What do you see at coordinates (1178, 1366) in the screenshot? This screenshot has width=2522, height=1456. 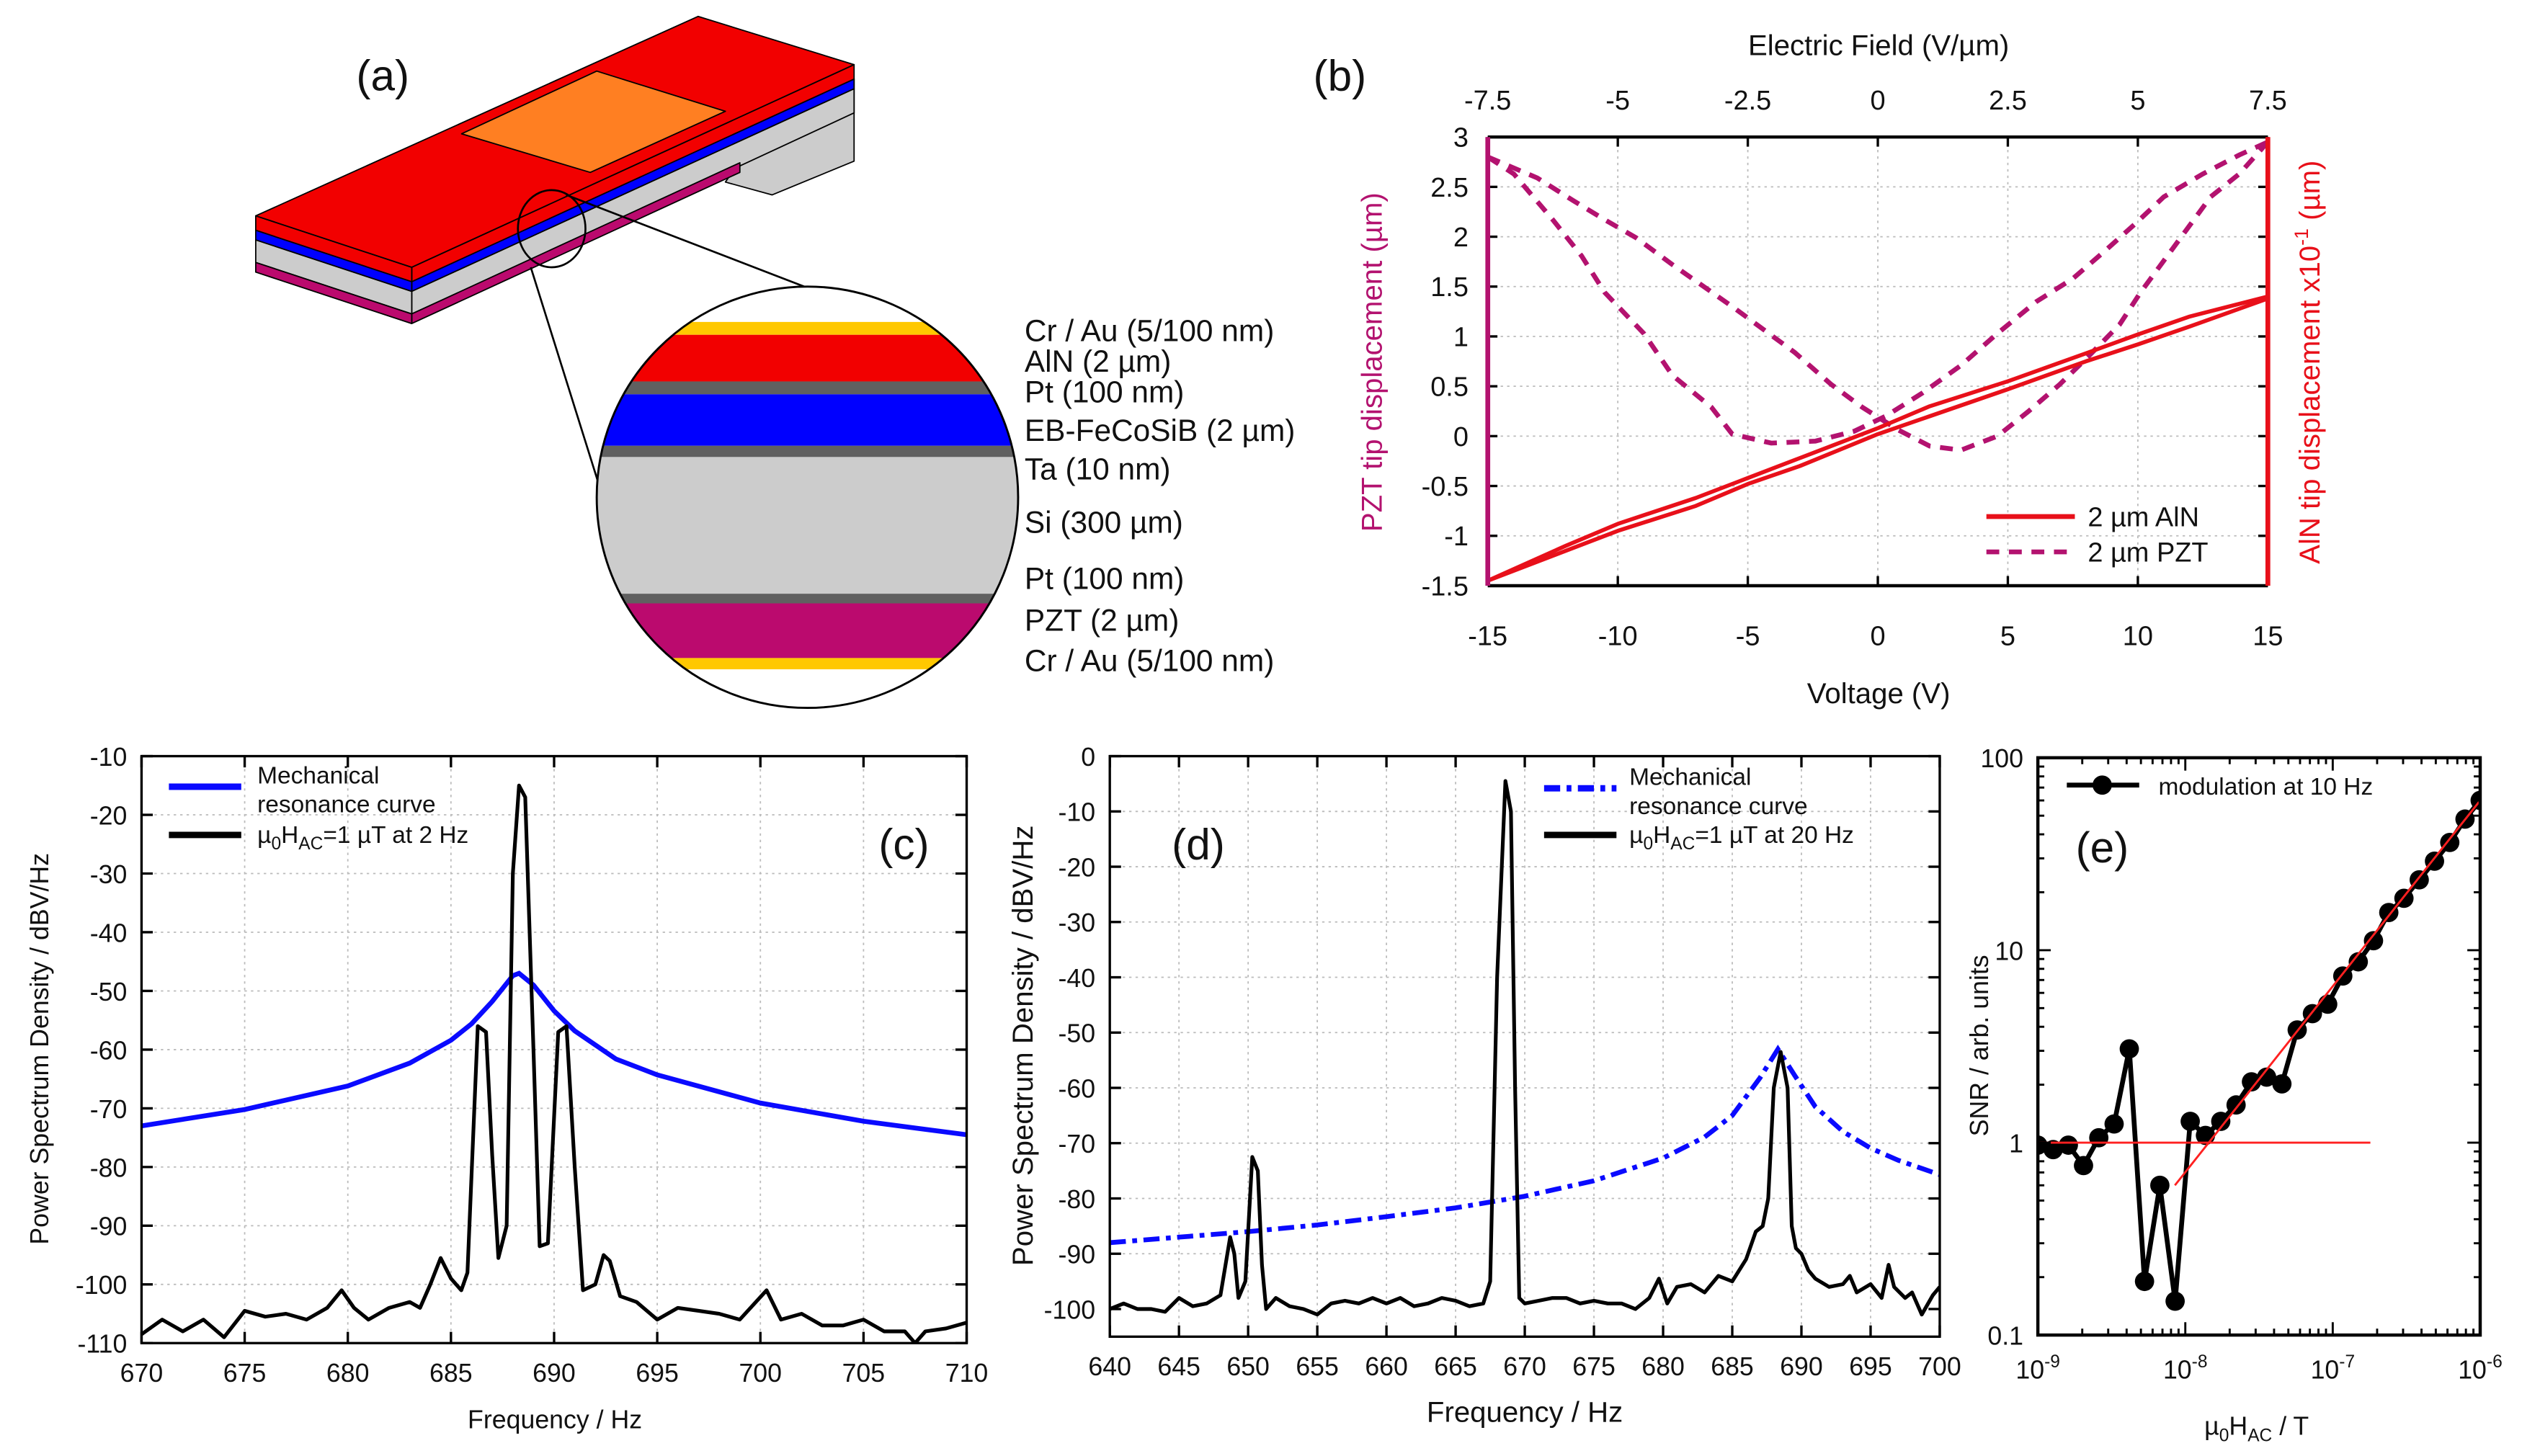 I see `x-tick-label: 645` at bounding box center [1178, 1366].